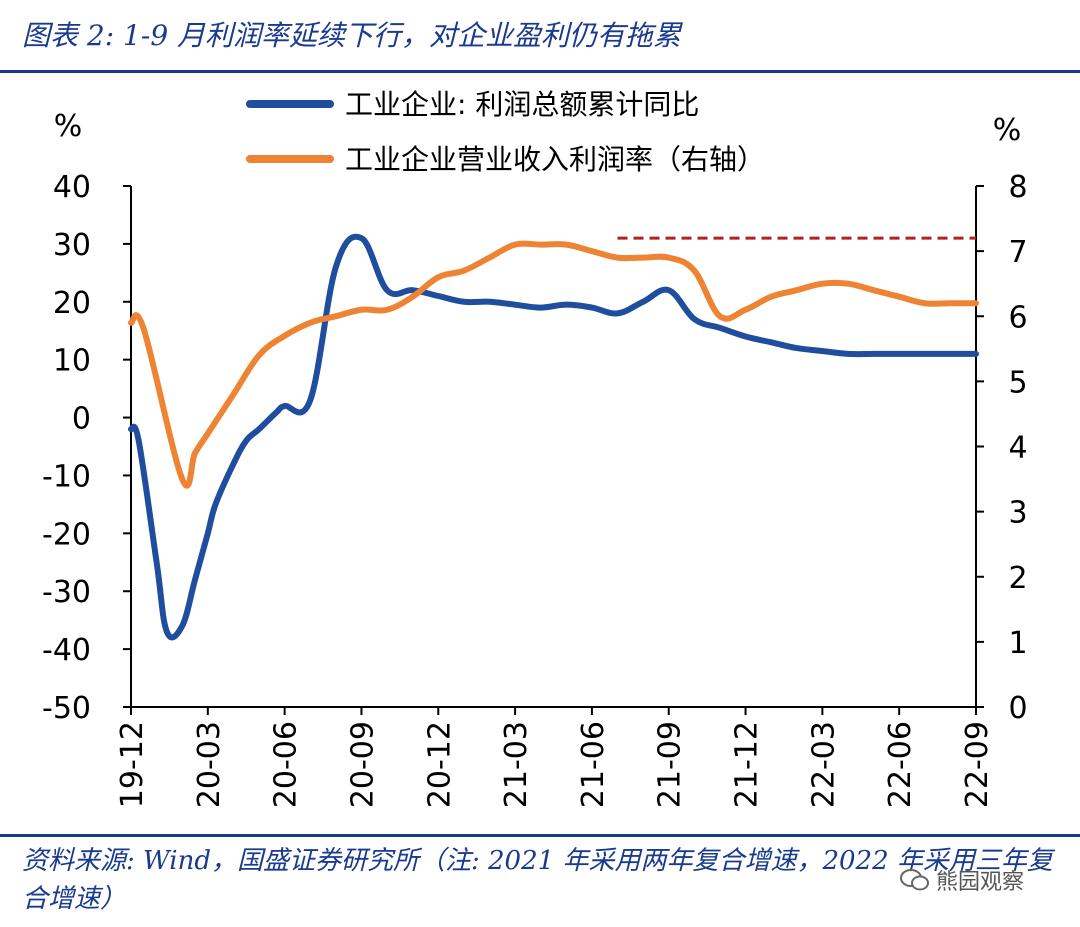  I want to click on y-left-tick-label: -40, so click(66, 650).